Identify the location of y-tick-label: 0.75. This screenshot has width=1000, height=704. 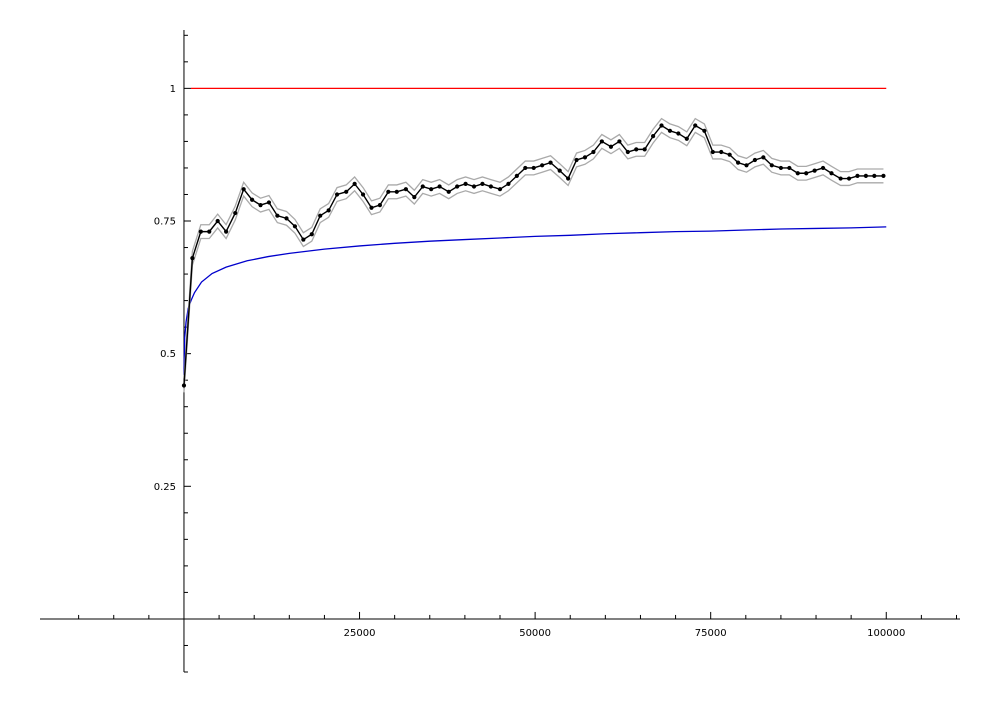
(165, 222).